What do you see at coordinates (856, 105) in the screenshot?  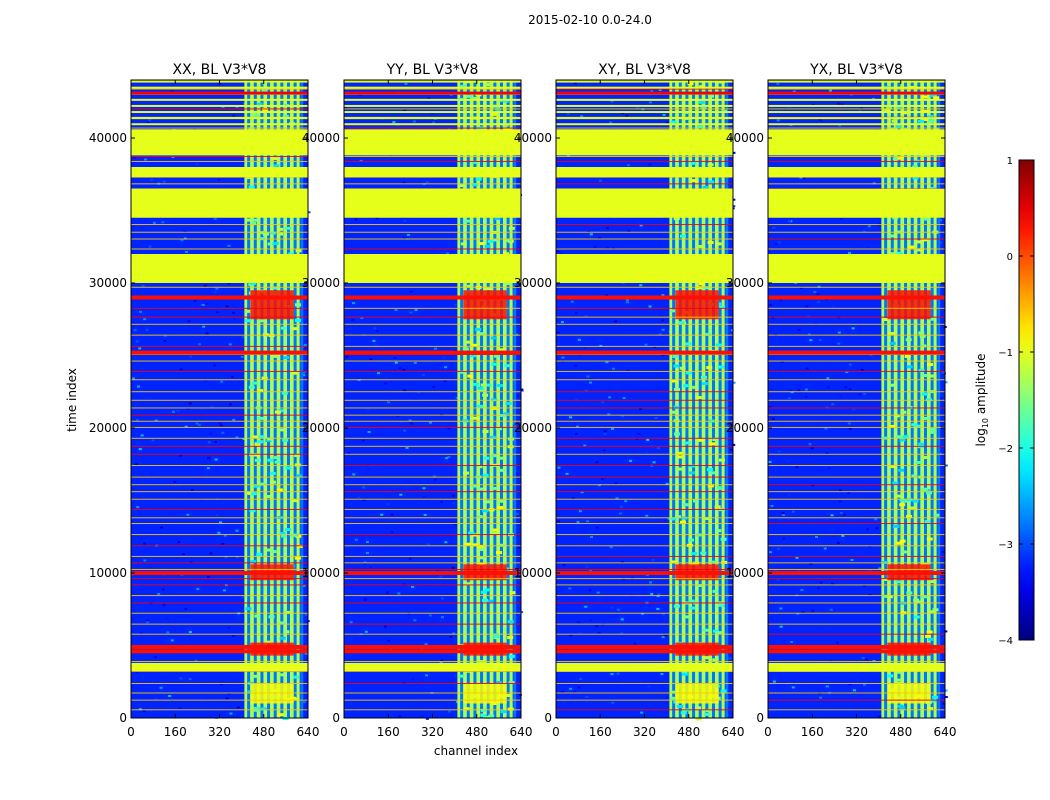 I see `upper-stripe` at bounding box center [856, 105].